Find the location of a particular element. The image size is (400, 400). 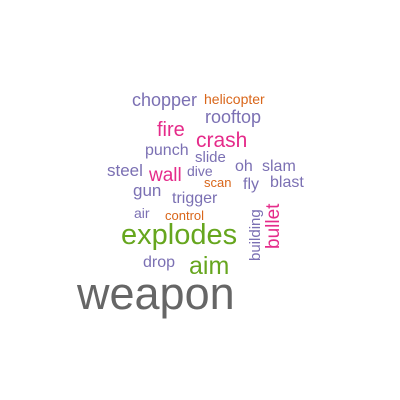

word-bullet: bullet is located at coordinates (273, 226).